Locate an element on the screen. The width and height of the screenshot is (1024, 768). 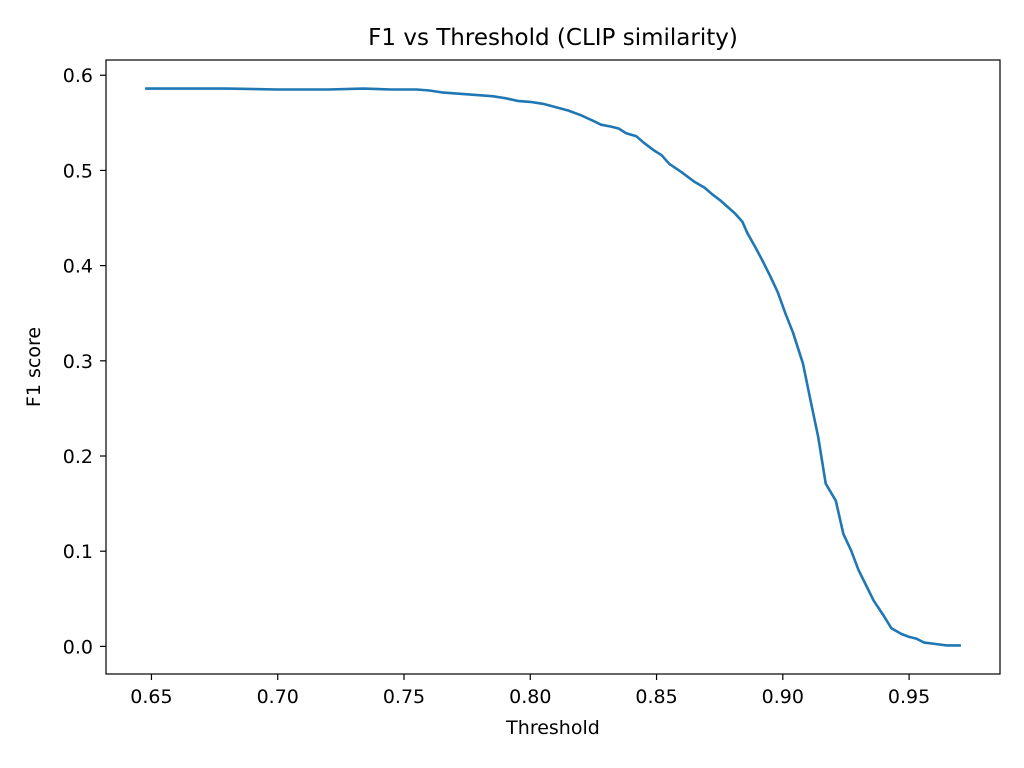
y-axis-label: F1 score is located at coordinates (34, 367).